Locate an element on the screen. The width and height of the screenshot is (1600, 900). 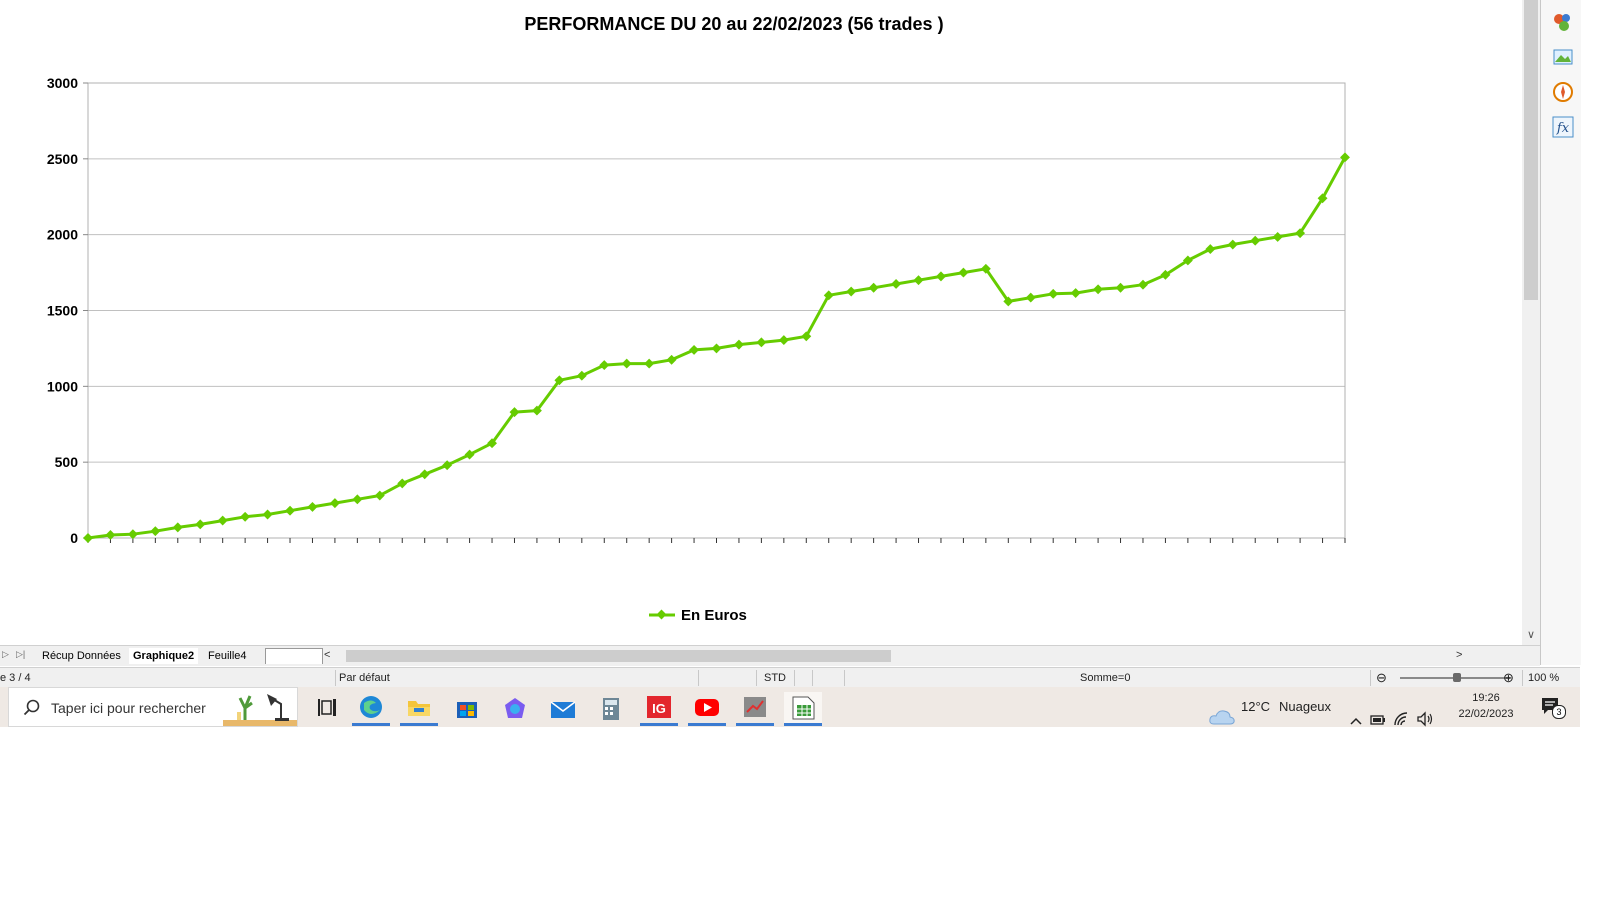
volume-icon is located at coordinates (1425, 719).